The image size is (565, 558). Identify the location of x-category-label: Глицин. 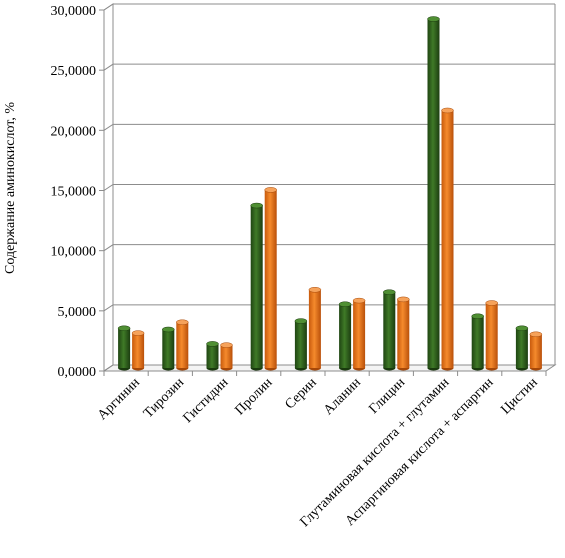
(387, 396).